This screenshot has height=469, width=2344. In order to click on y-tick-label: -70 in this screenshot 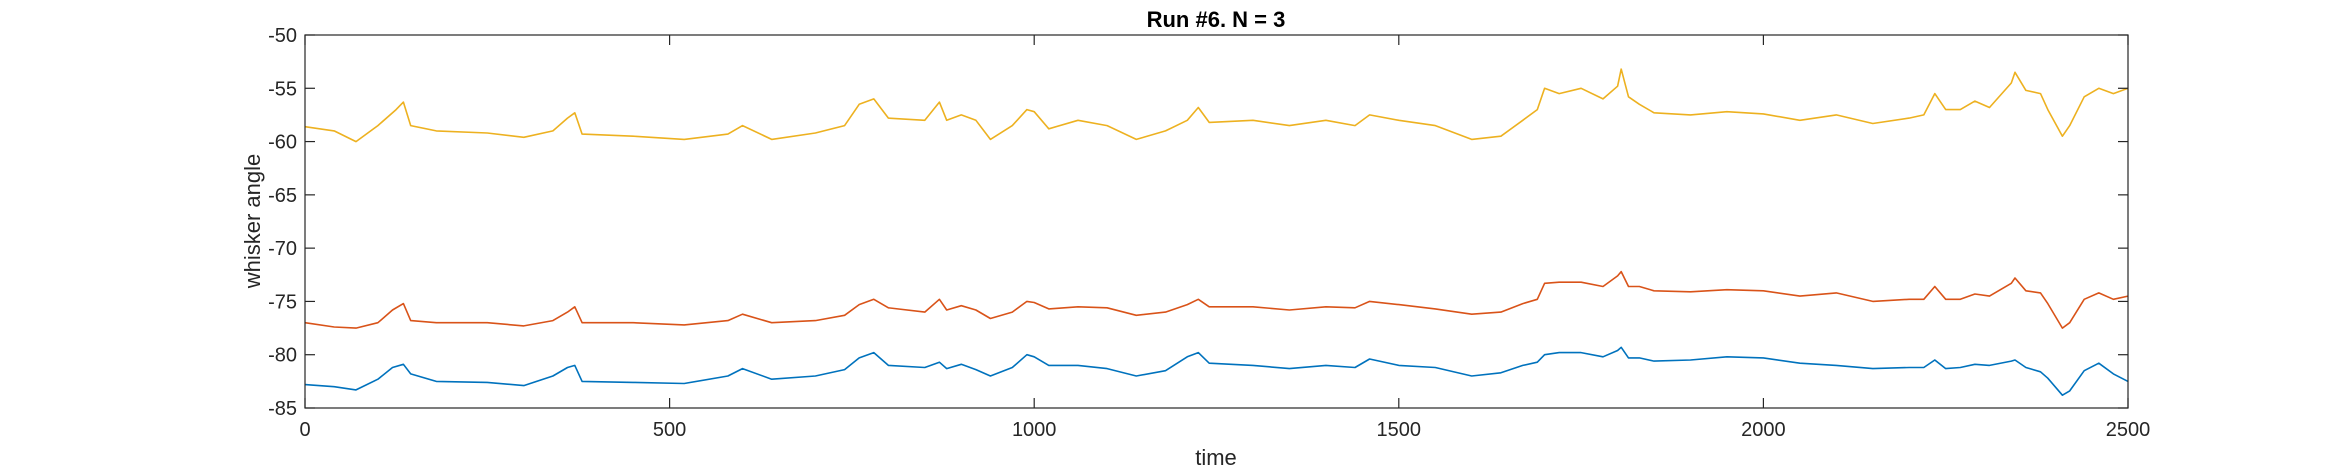, I will do `click(282, 249)`.